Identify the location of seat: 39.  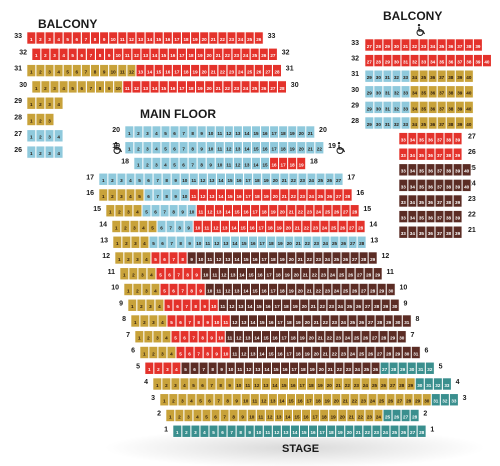
(457, 170).